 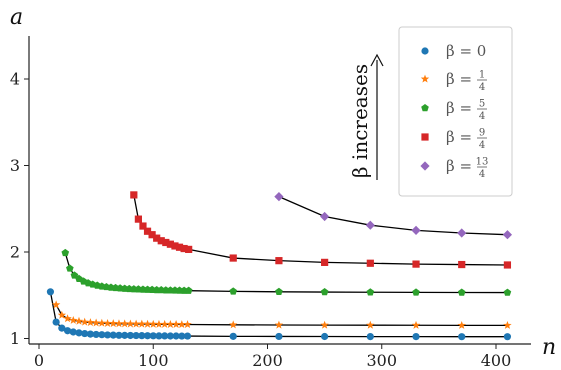 I want to click on legend-label: β = 0, so click(x=466, y=51).